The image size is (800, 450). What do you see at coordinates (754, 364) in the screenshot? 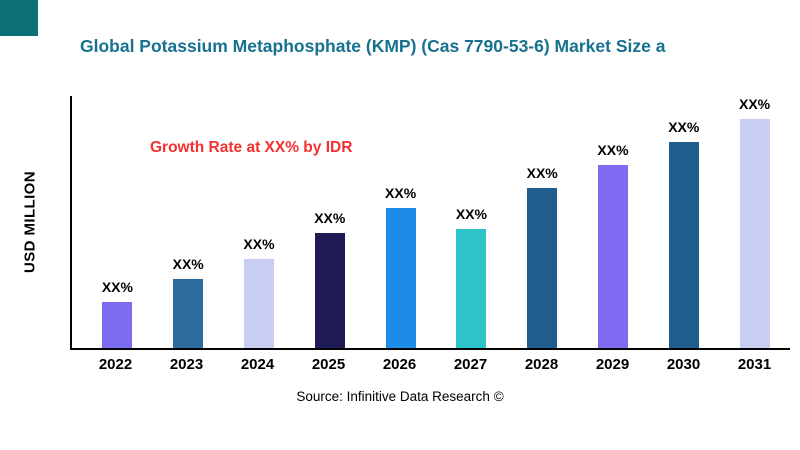
I see `x-tick-label-2031: 2031` at bounding box center [754, 364].